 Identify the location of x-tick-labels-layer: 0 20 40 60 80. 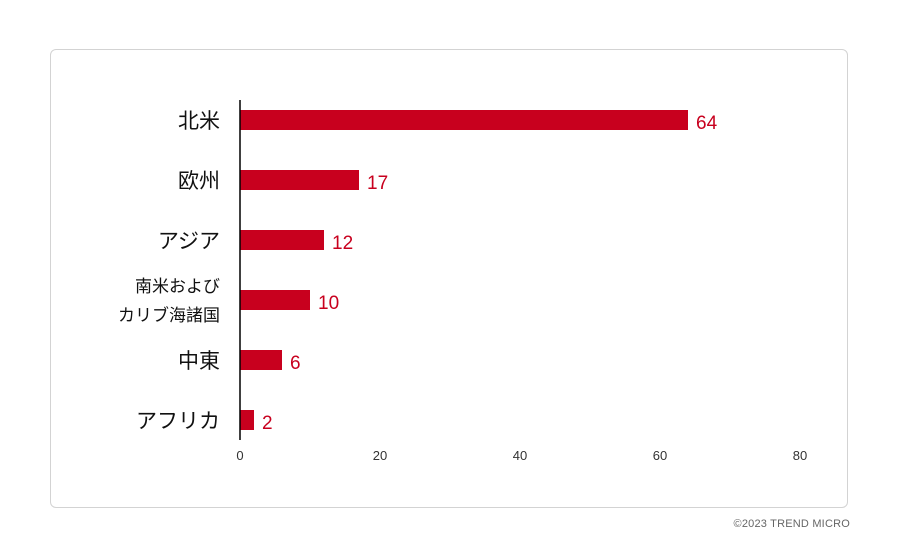
(521, 455).